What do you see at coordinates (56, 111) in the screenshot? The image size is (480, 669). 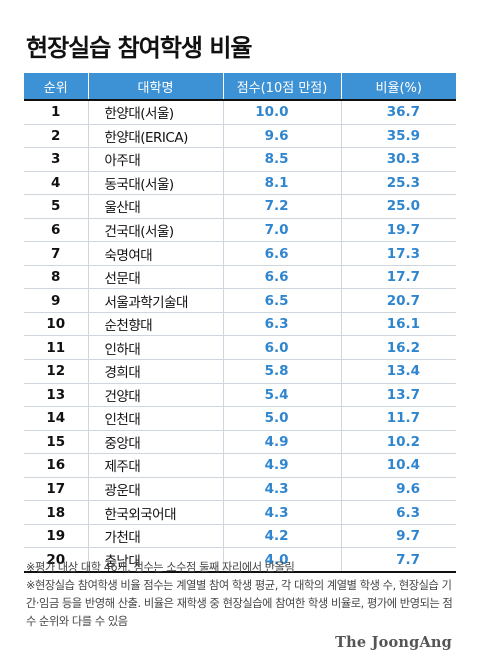 I see `rank-cell: 1` at bounding box center [56, 111].